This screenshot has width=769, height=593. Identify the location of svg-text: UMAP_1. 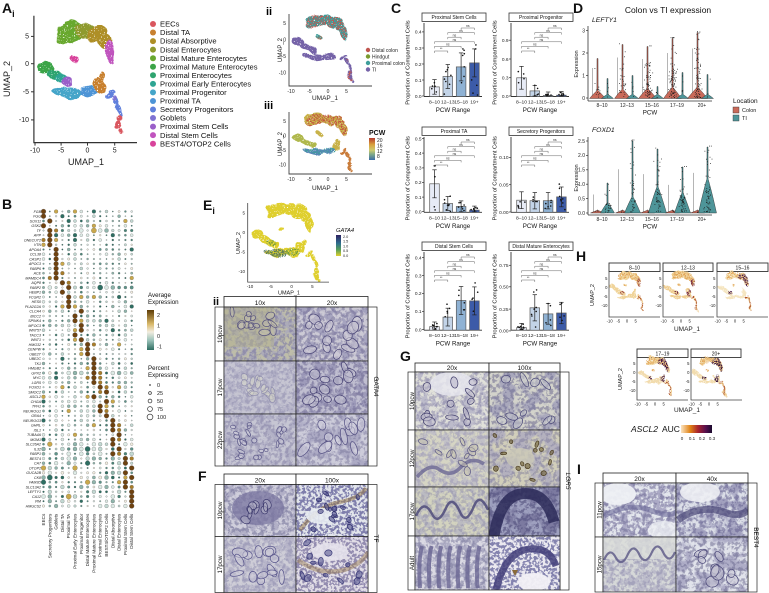
(325, 98).